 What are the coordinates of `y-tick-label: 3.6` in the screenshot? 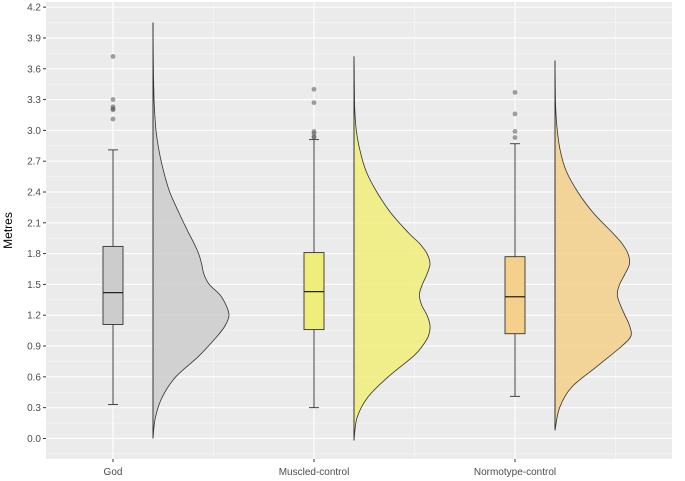 It's located at (34, 69).